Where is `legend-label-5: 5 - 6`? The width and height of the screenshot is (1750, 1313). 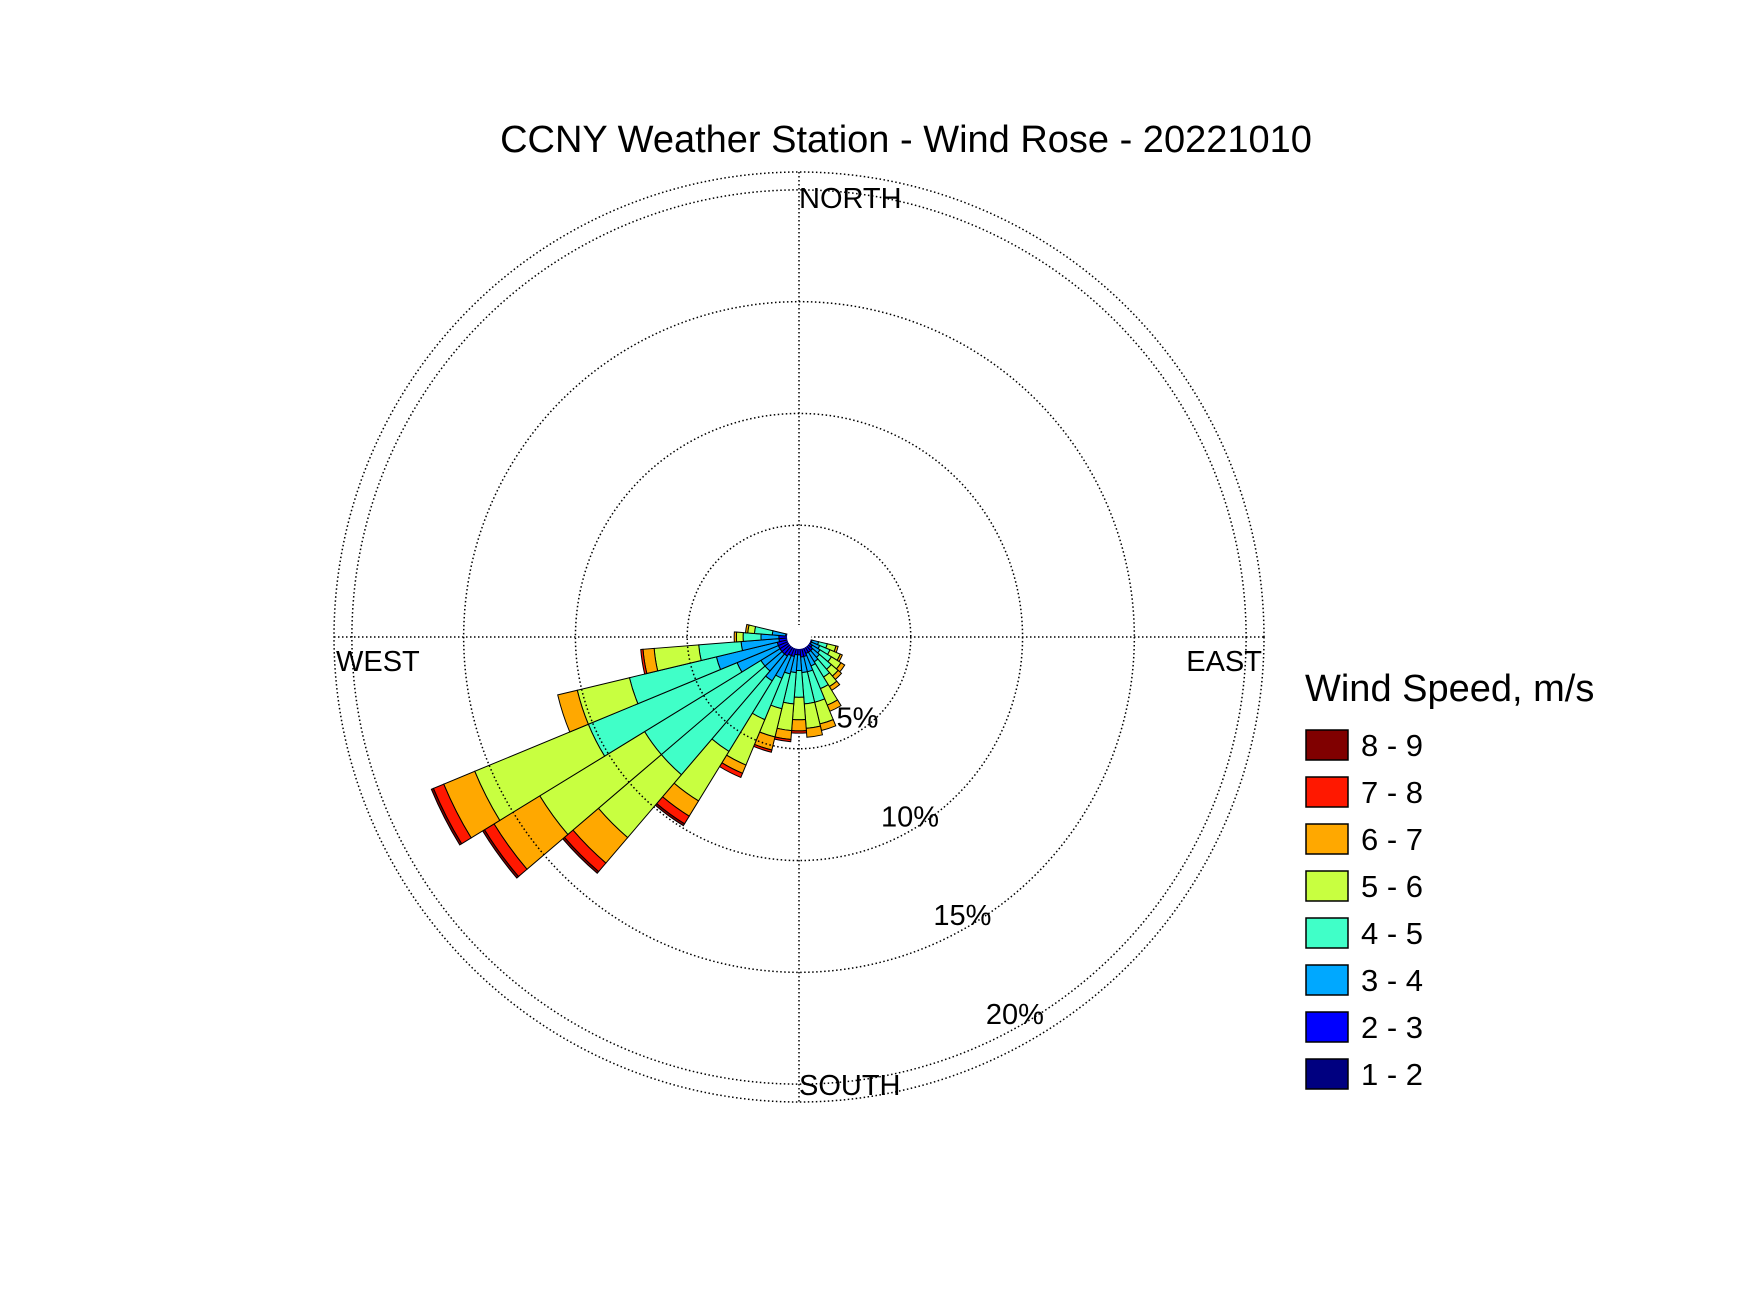
legend-label-5: 5 - 6 is located at coordinates (1392, 886).